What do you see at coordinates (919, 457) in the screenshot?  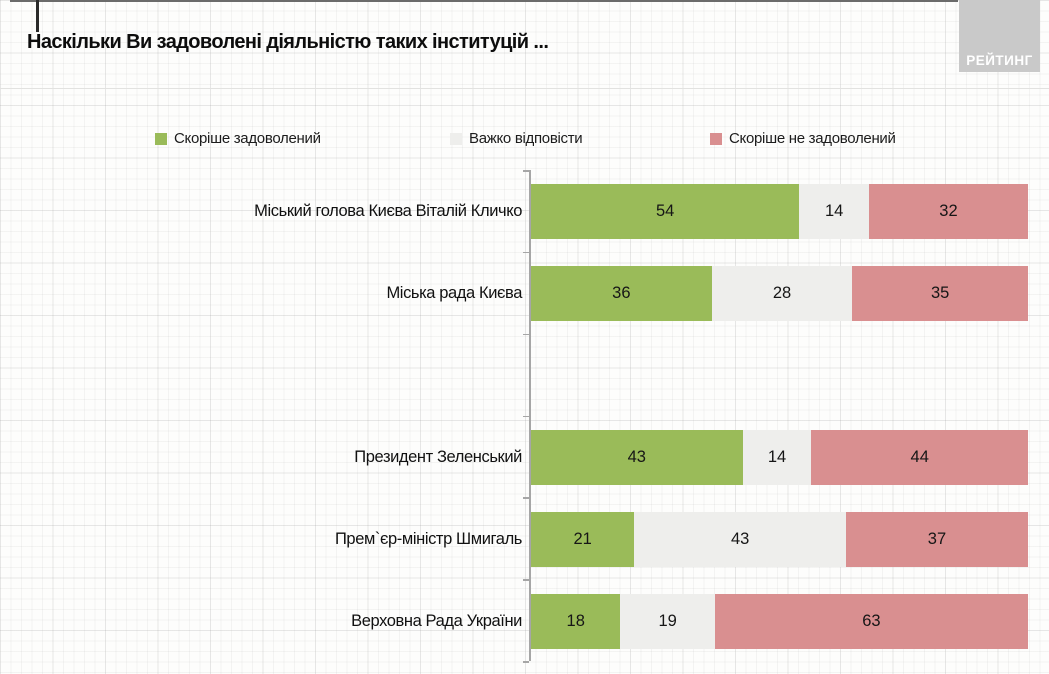 I see `bar-segment: 44` at bounding box center [919, 457].